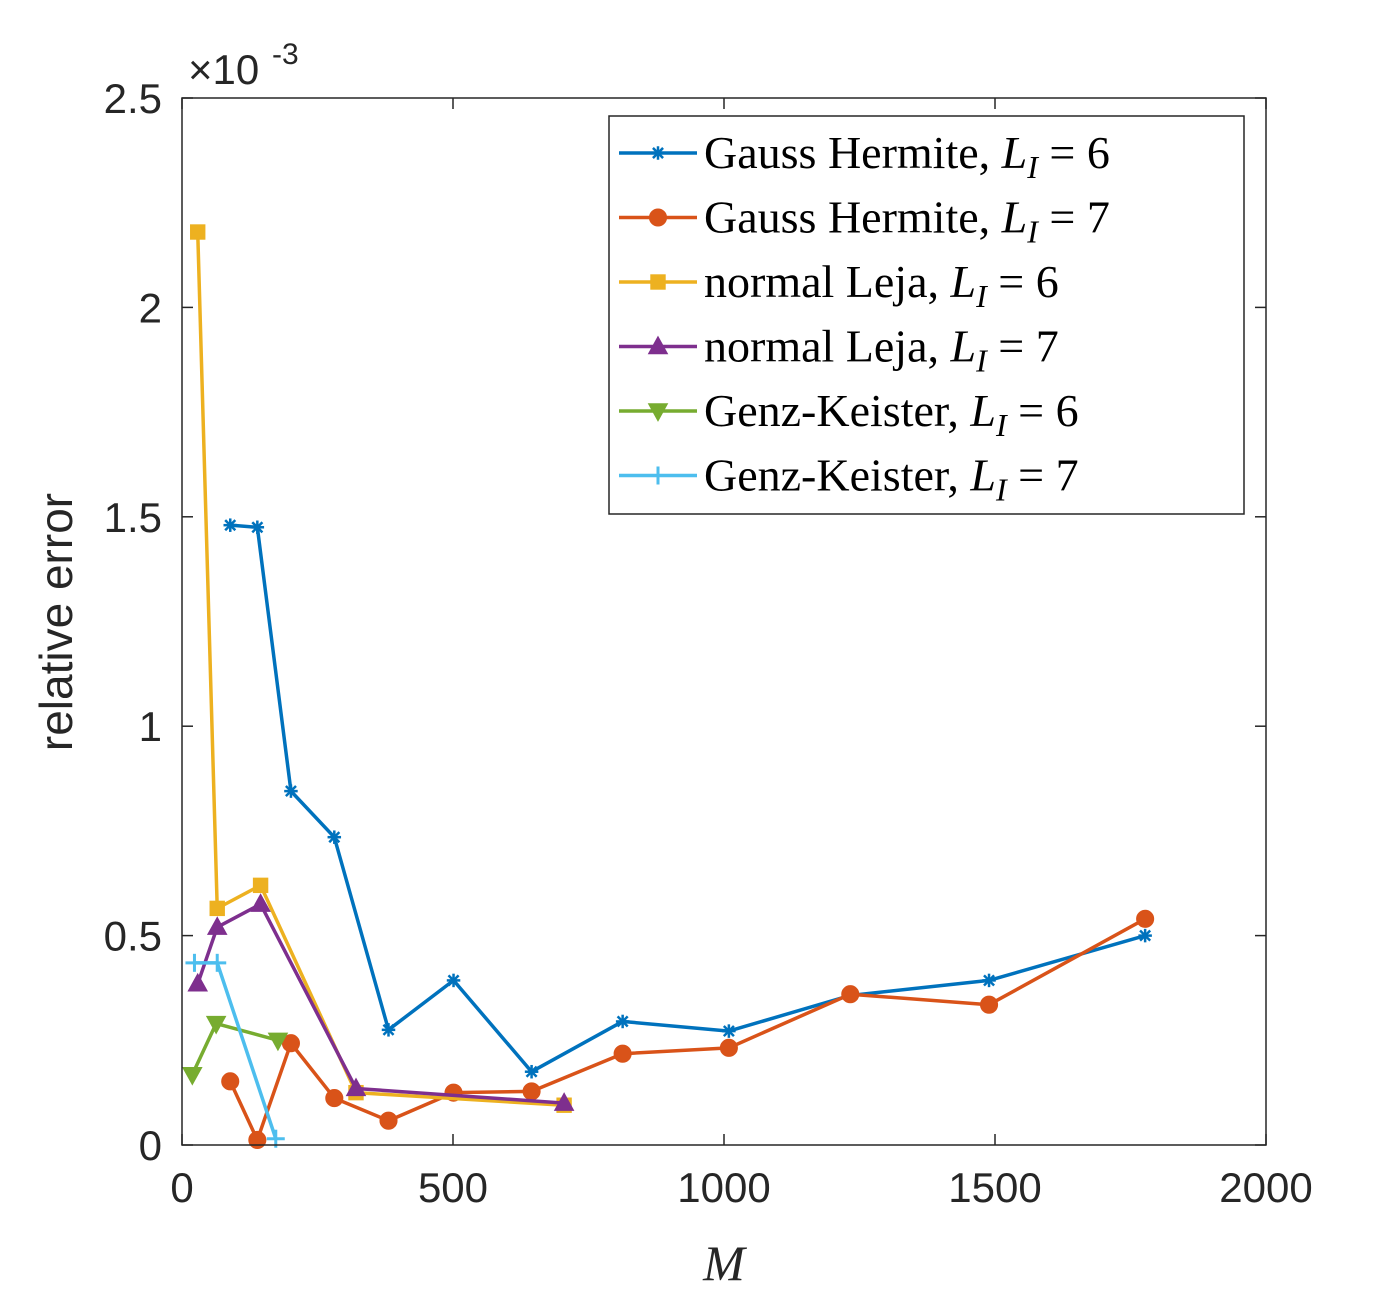 This screenshot has height=1300, width=1400. I want to click on legend-label-text: Genz-Keister,, so click(837, 410).